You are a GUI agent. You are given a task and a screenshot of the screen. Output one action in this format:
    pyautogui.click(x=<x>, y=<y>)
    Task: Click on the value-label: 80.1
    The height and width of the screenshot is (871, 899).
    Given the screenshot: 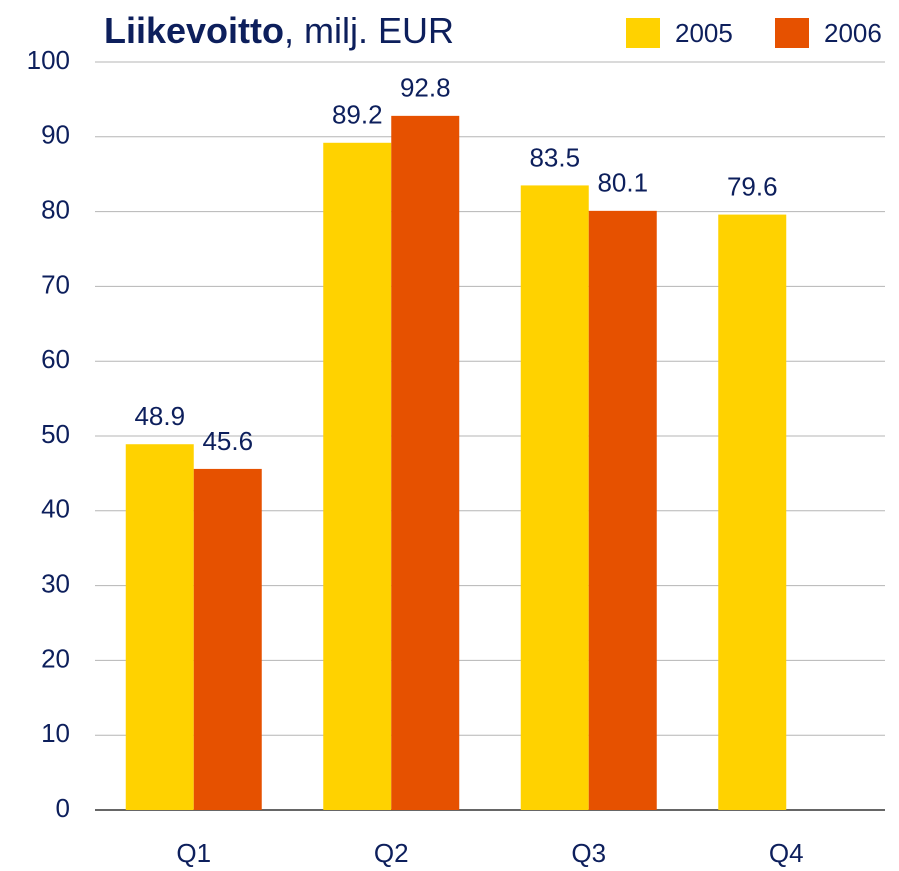 What is the action you would take?
    pyautogui.click(x=622, y=183)
    